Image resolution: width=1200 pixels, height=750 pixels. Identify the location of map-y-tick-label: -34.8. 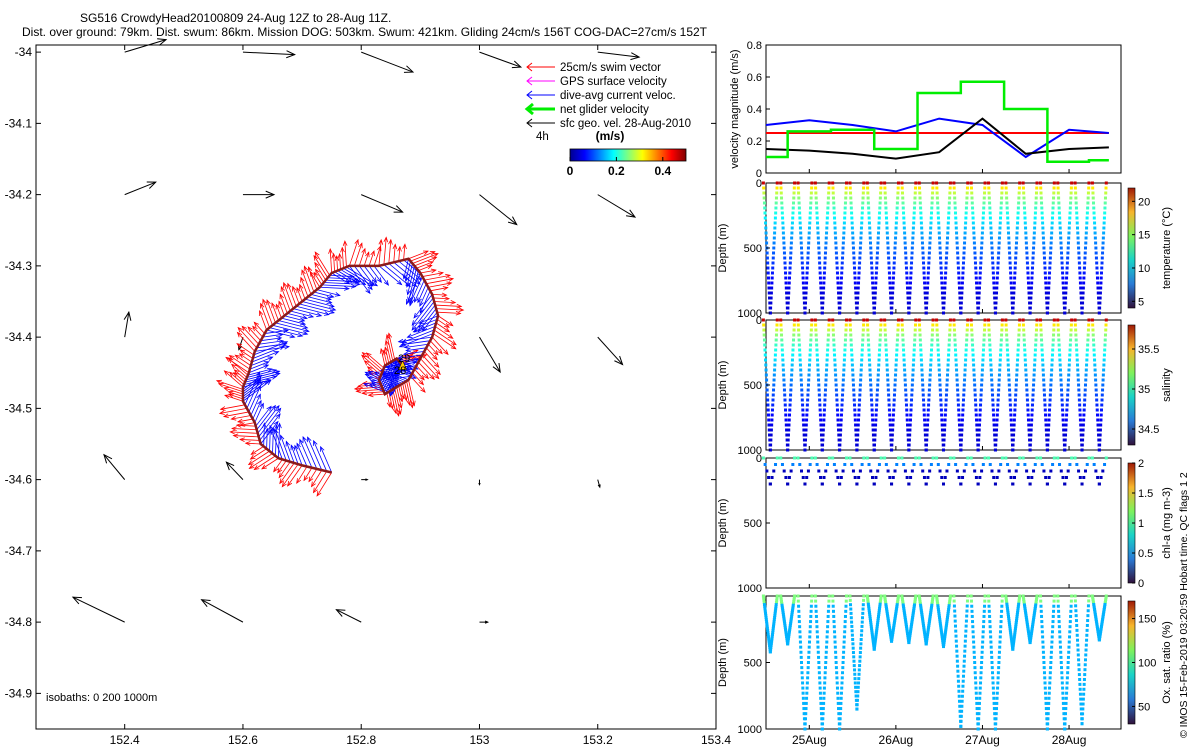
(19, 622).